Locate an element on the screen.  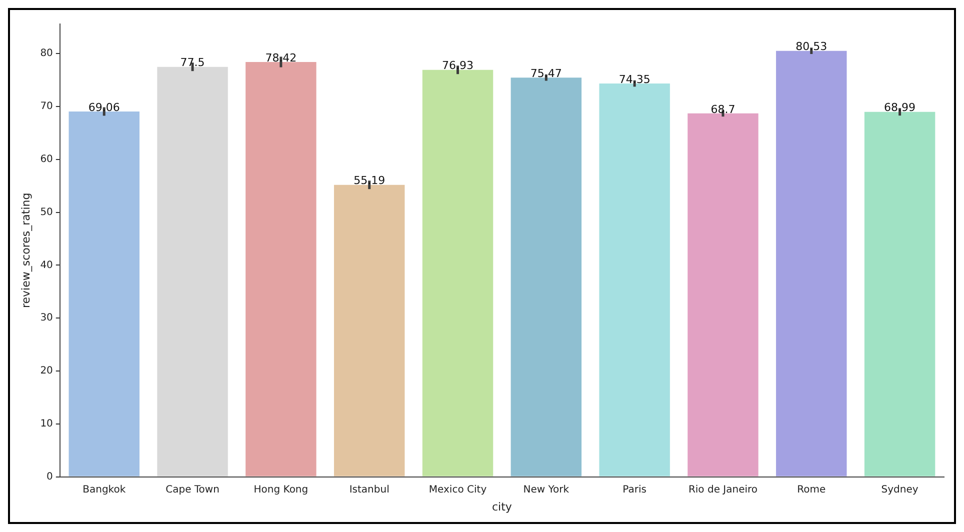
y-tick-label: 30 is located at coordinates (46, 318).